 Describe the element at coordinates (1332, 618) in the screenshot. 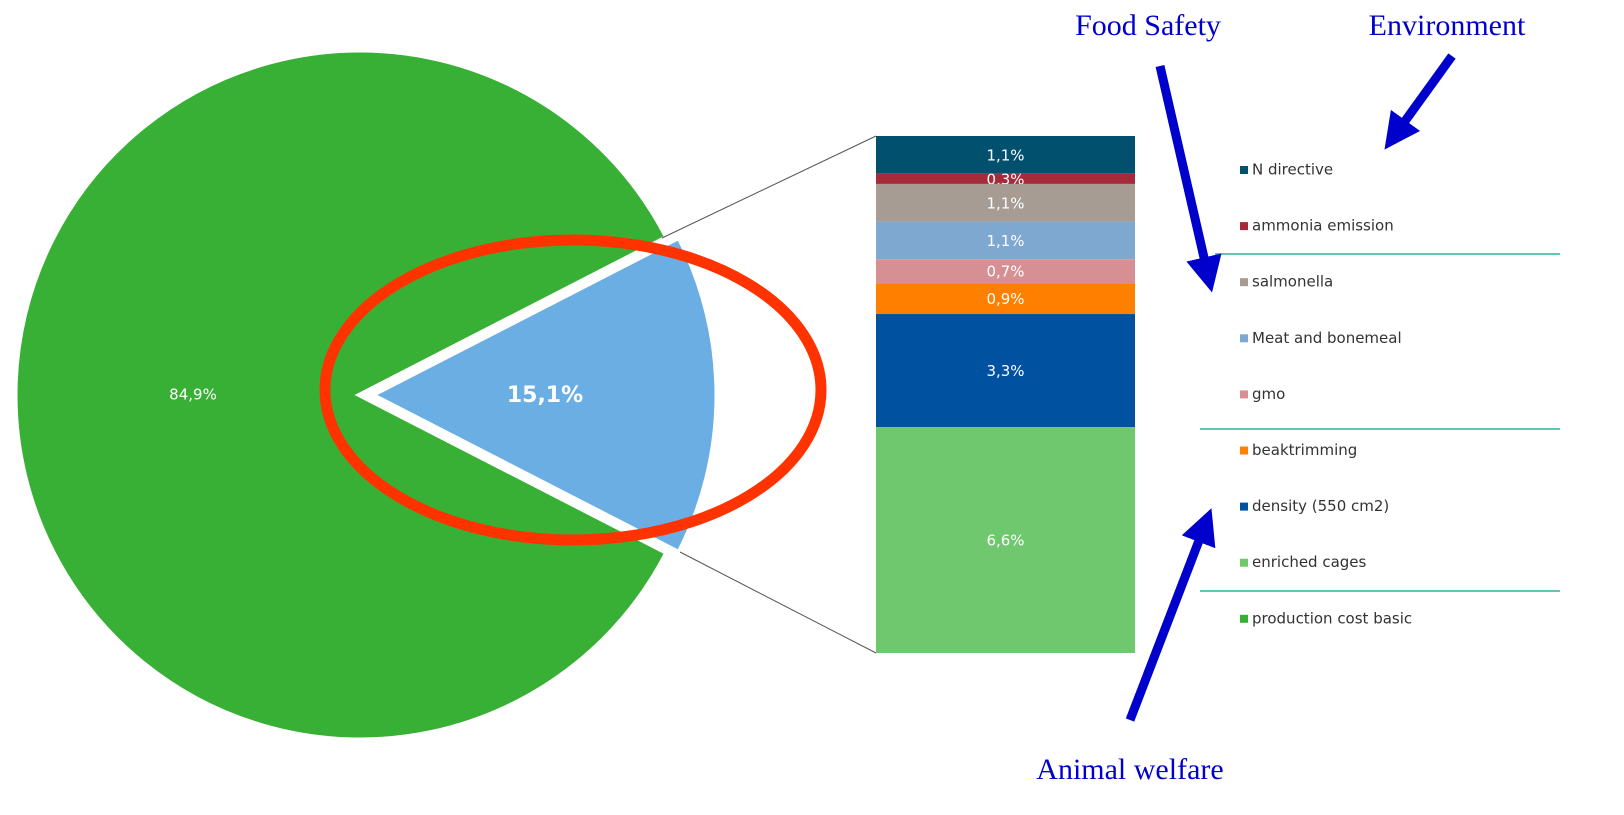

I see `legend-label: production cost basic` at that location.